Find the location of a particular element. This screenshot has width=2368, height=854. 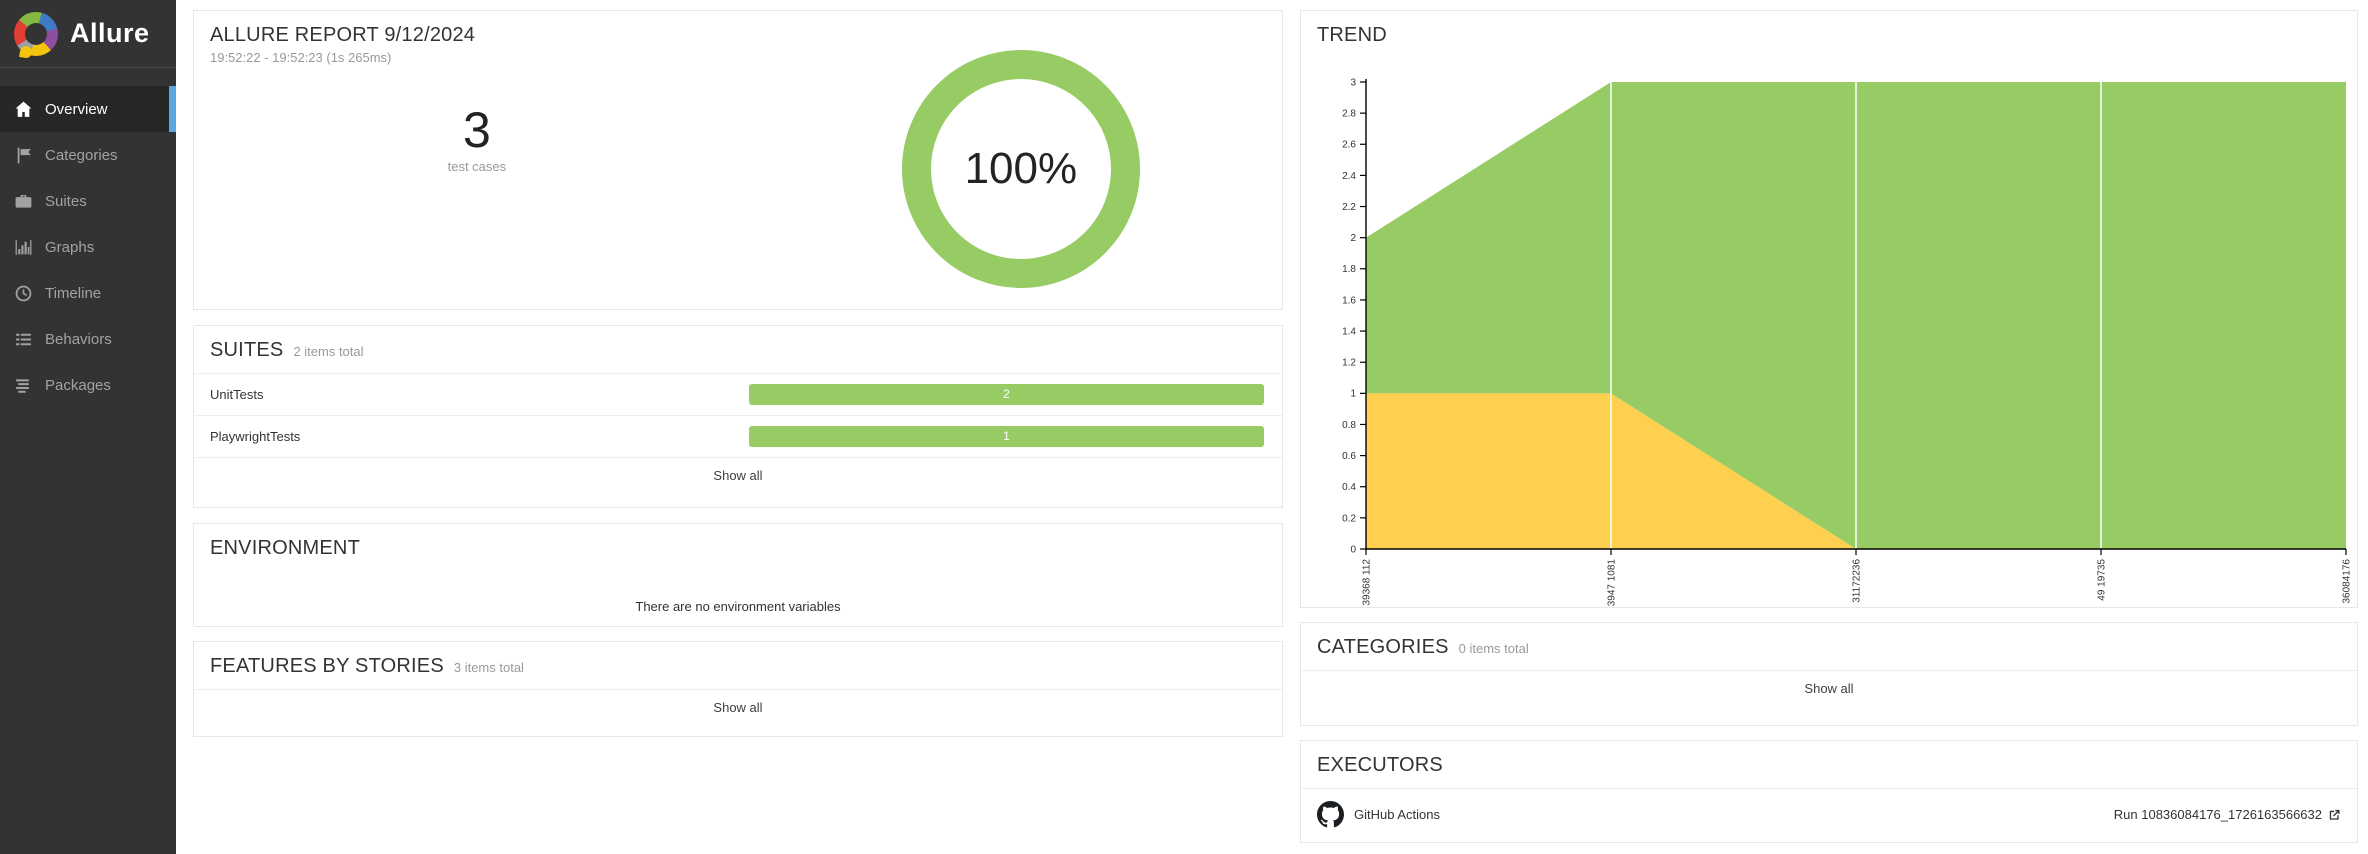

environment-title: ENVIRONMENT is located at coordinates (285, 548).